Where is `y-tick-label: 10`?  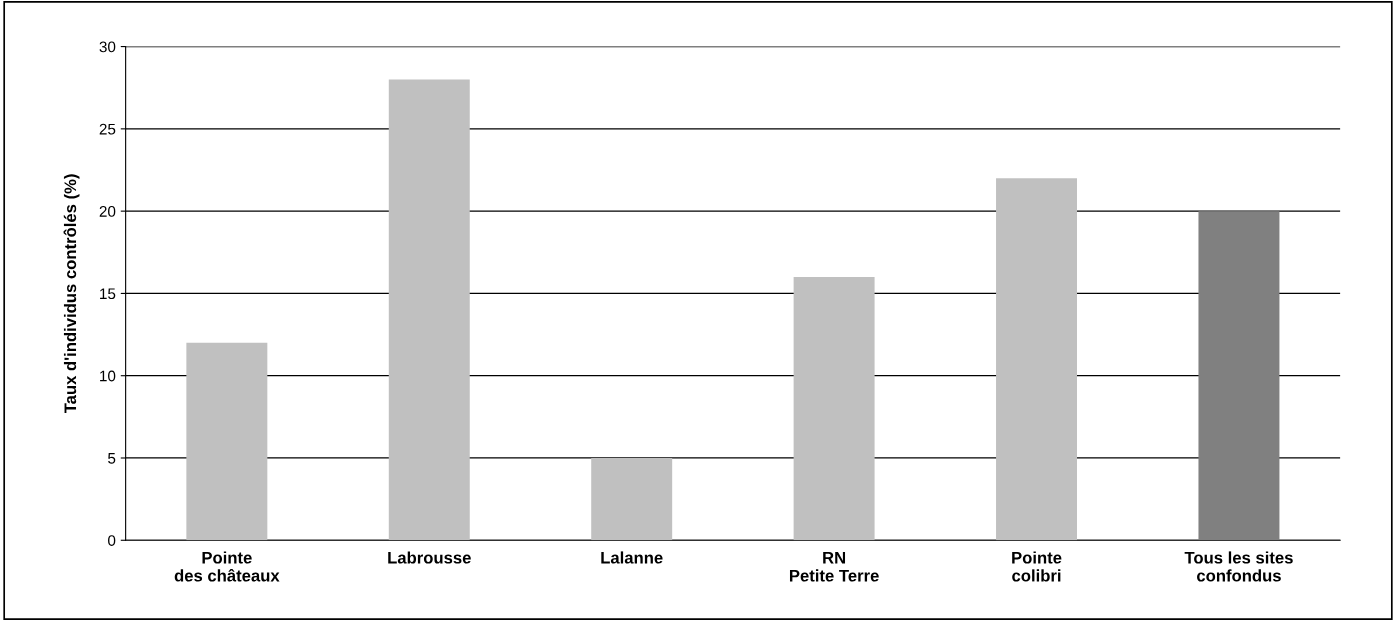
y-tick-label: 10 is located at coordinates (108, 376).